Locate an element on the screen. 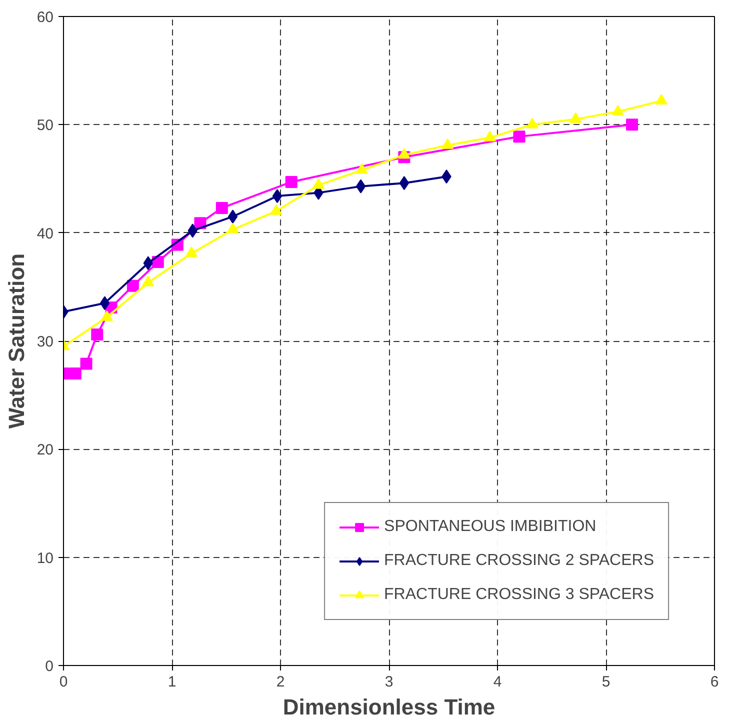 The width and height of the screenshot is (754, 722). y-tick-label: 10 is located at coordinates (45, 558).